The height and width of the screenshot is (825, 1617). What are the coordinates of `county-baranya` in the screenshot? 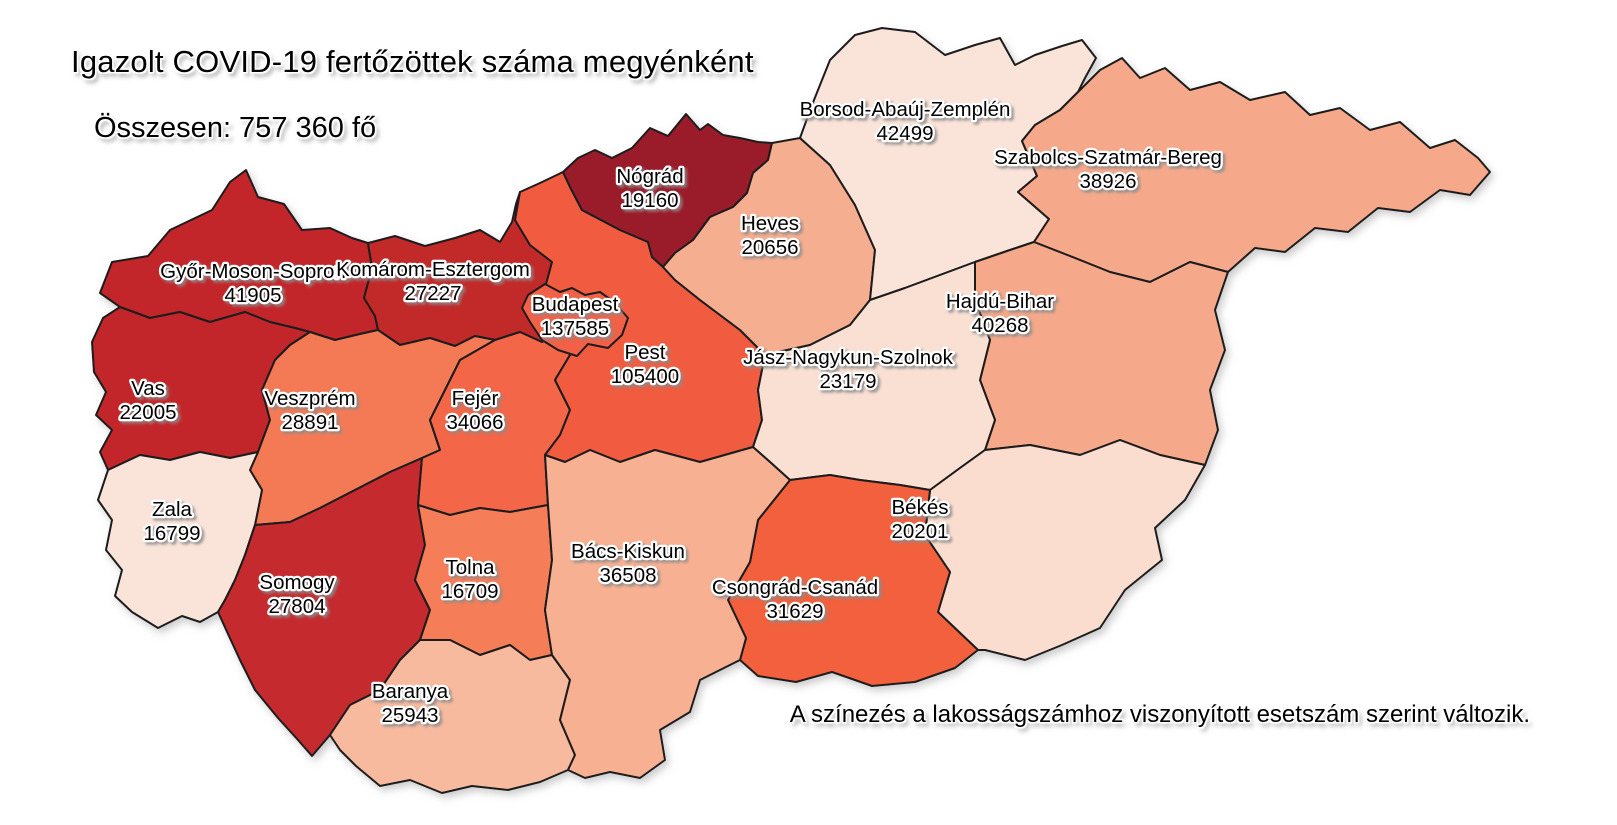 It's located at (452, 716).